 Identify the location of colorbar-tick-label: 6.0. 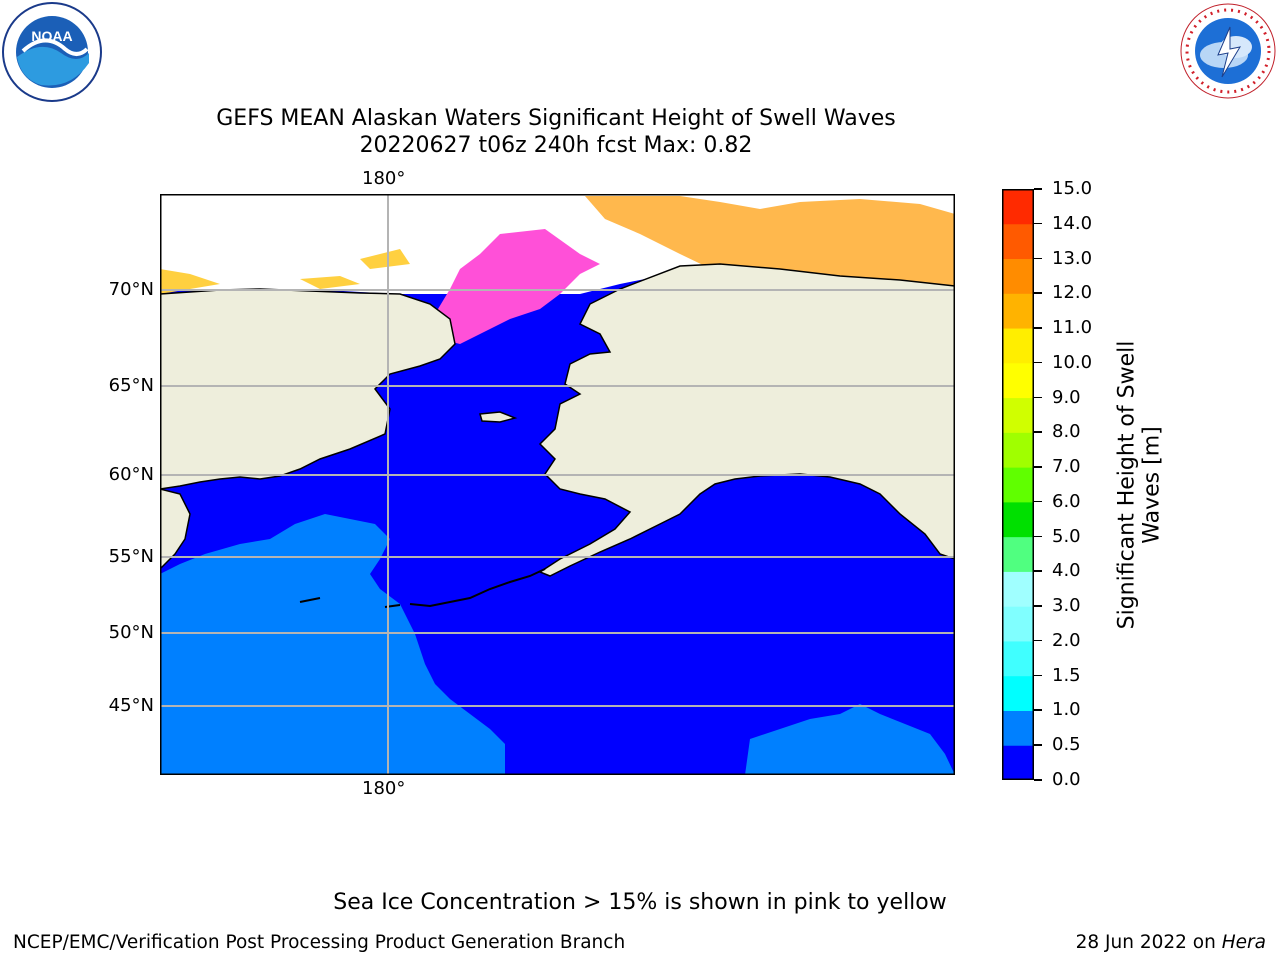
(1066, 501).